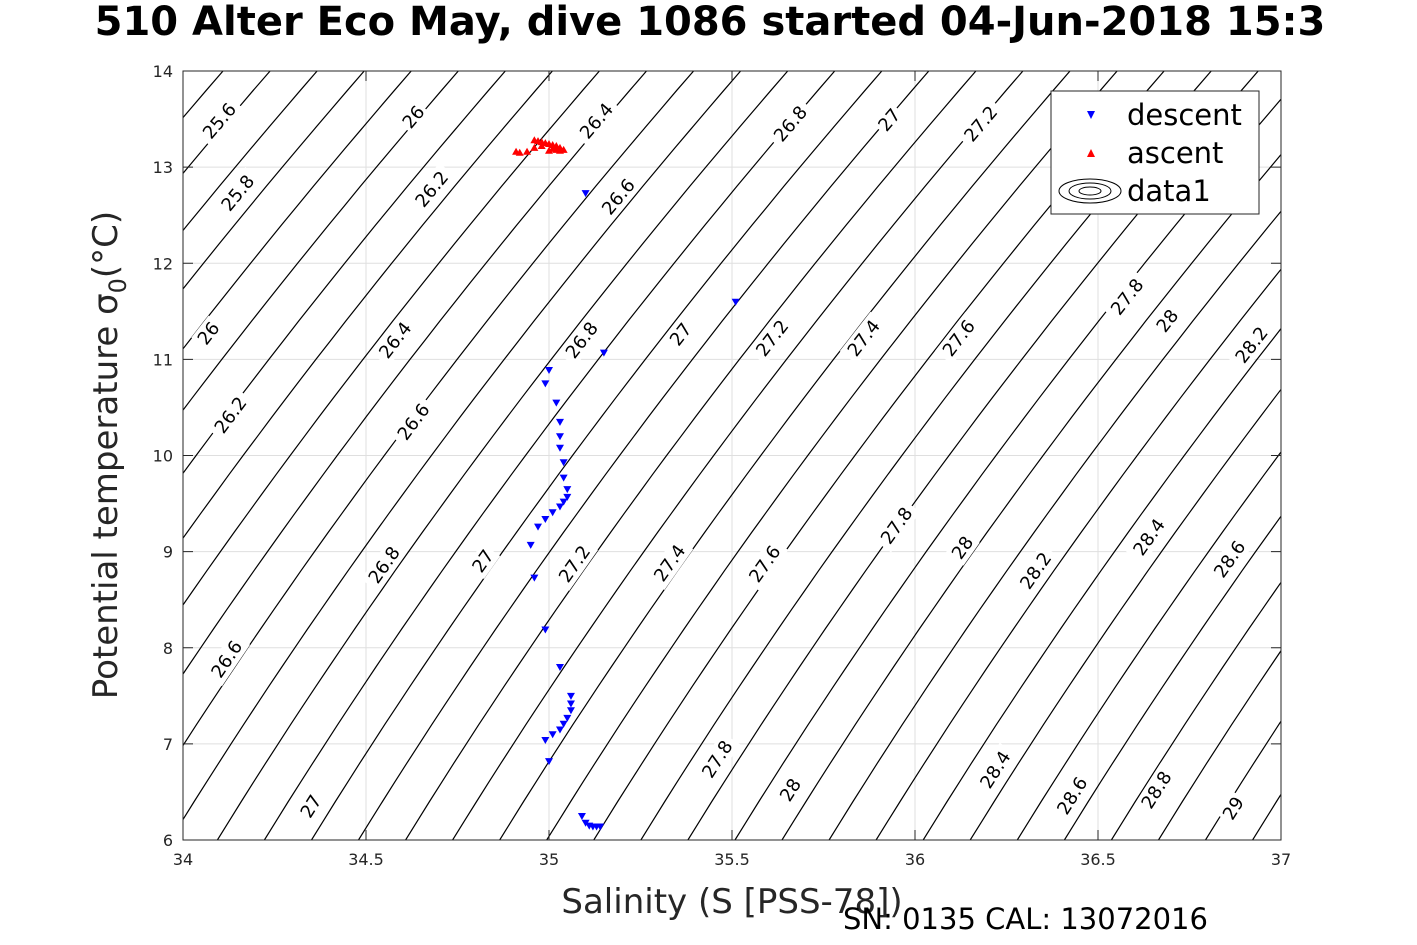  I want to click on legend-item-data1: data1, so click(1134, 191).